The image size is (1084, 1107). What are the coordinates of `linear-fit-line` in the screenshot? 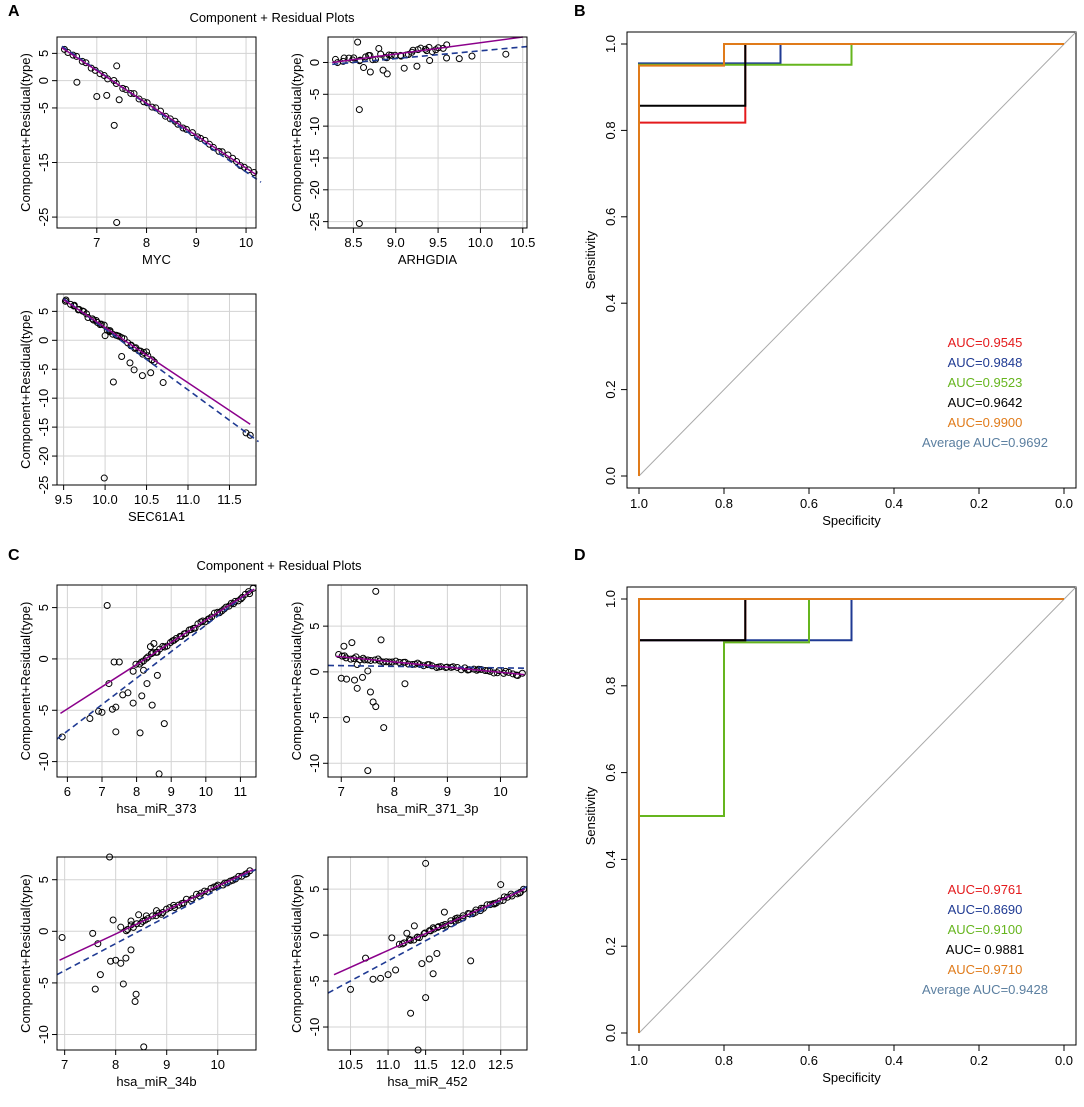 It's located at (156, 922).